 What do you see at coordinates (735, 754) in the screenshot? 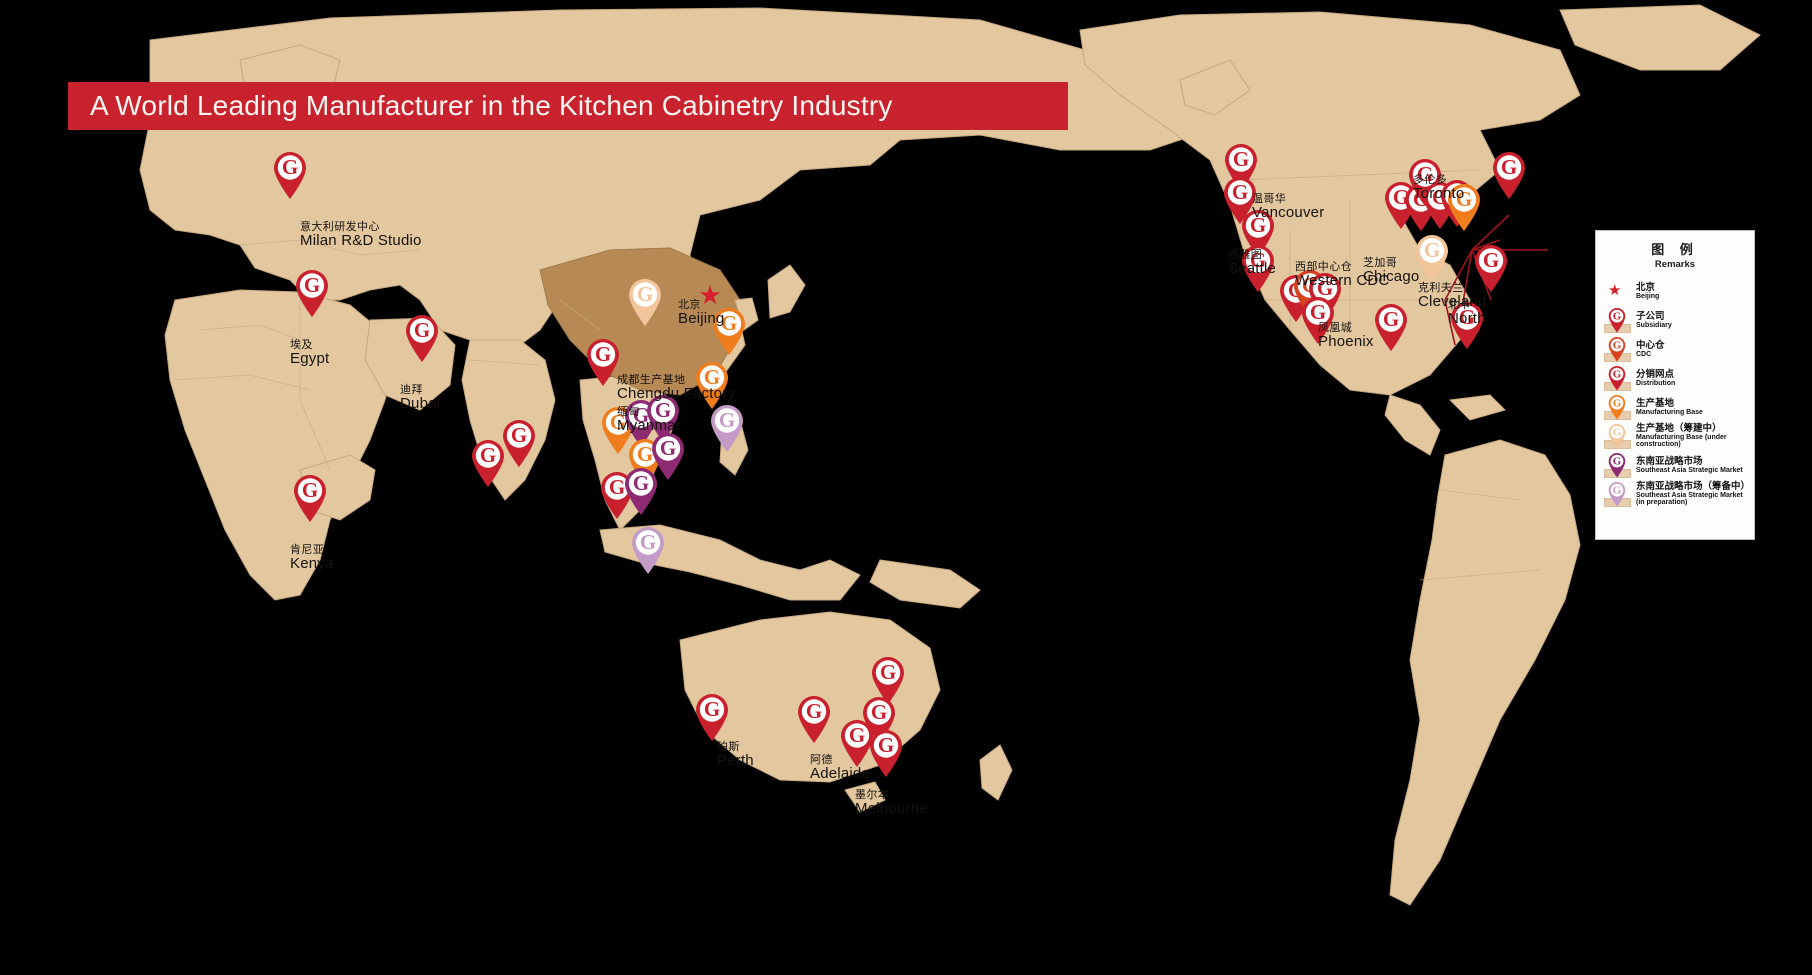
I see `place-label-perth: 珀斯 Perth` at bounding box center [735, 754].